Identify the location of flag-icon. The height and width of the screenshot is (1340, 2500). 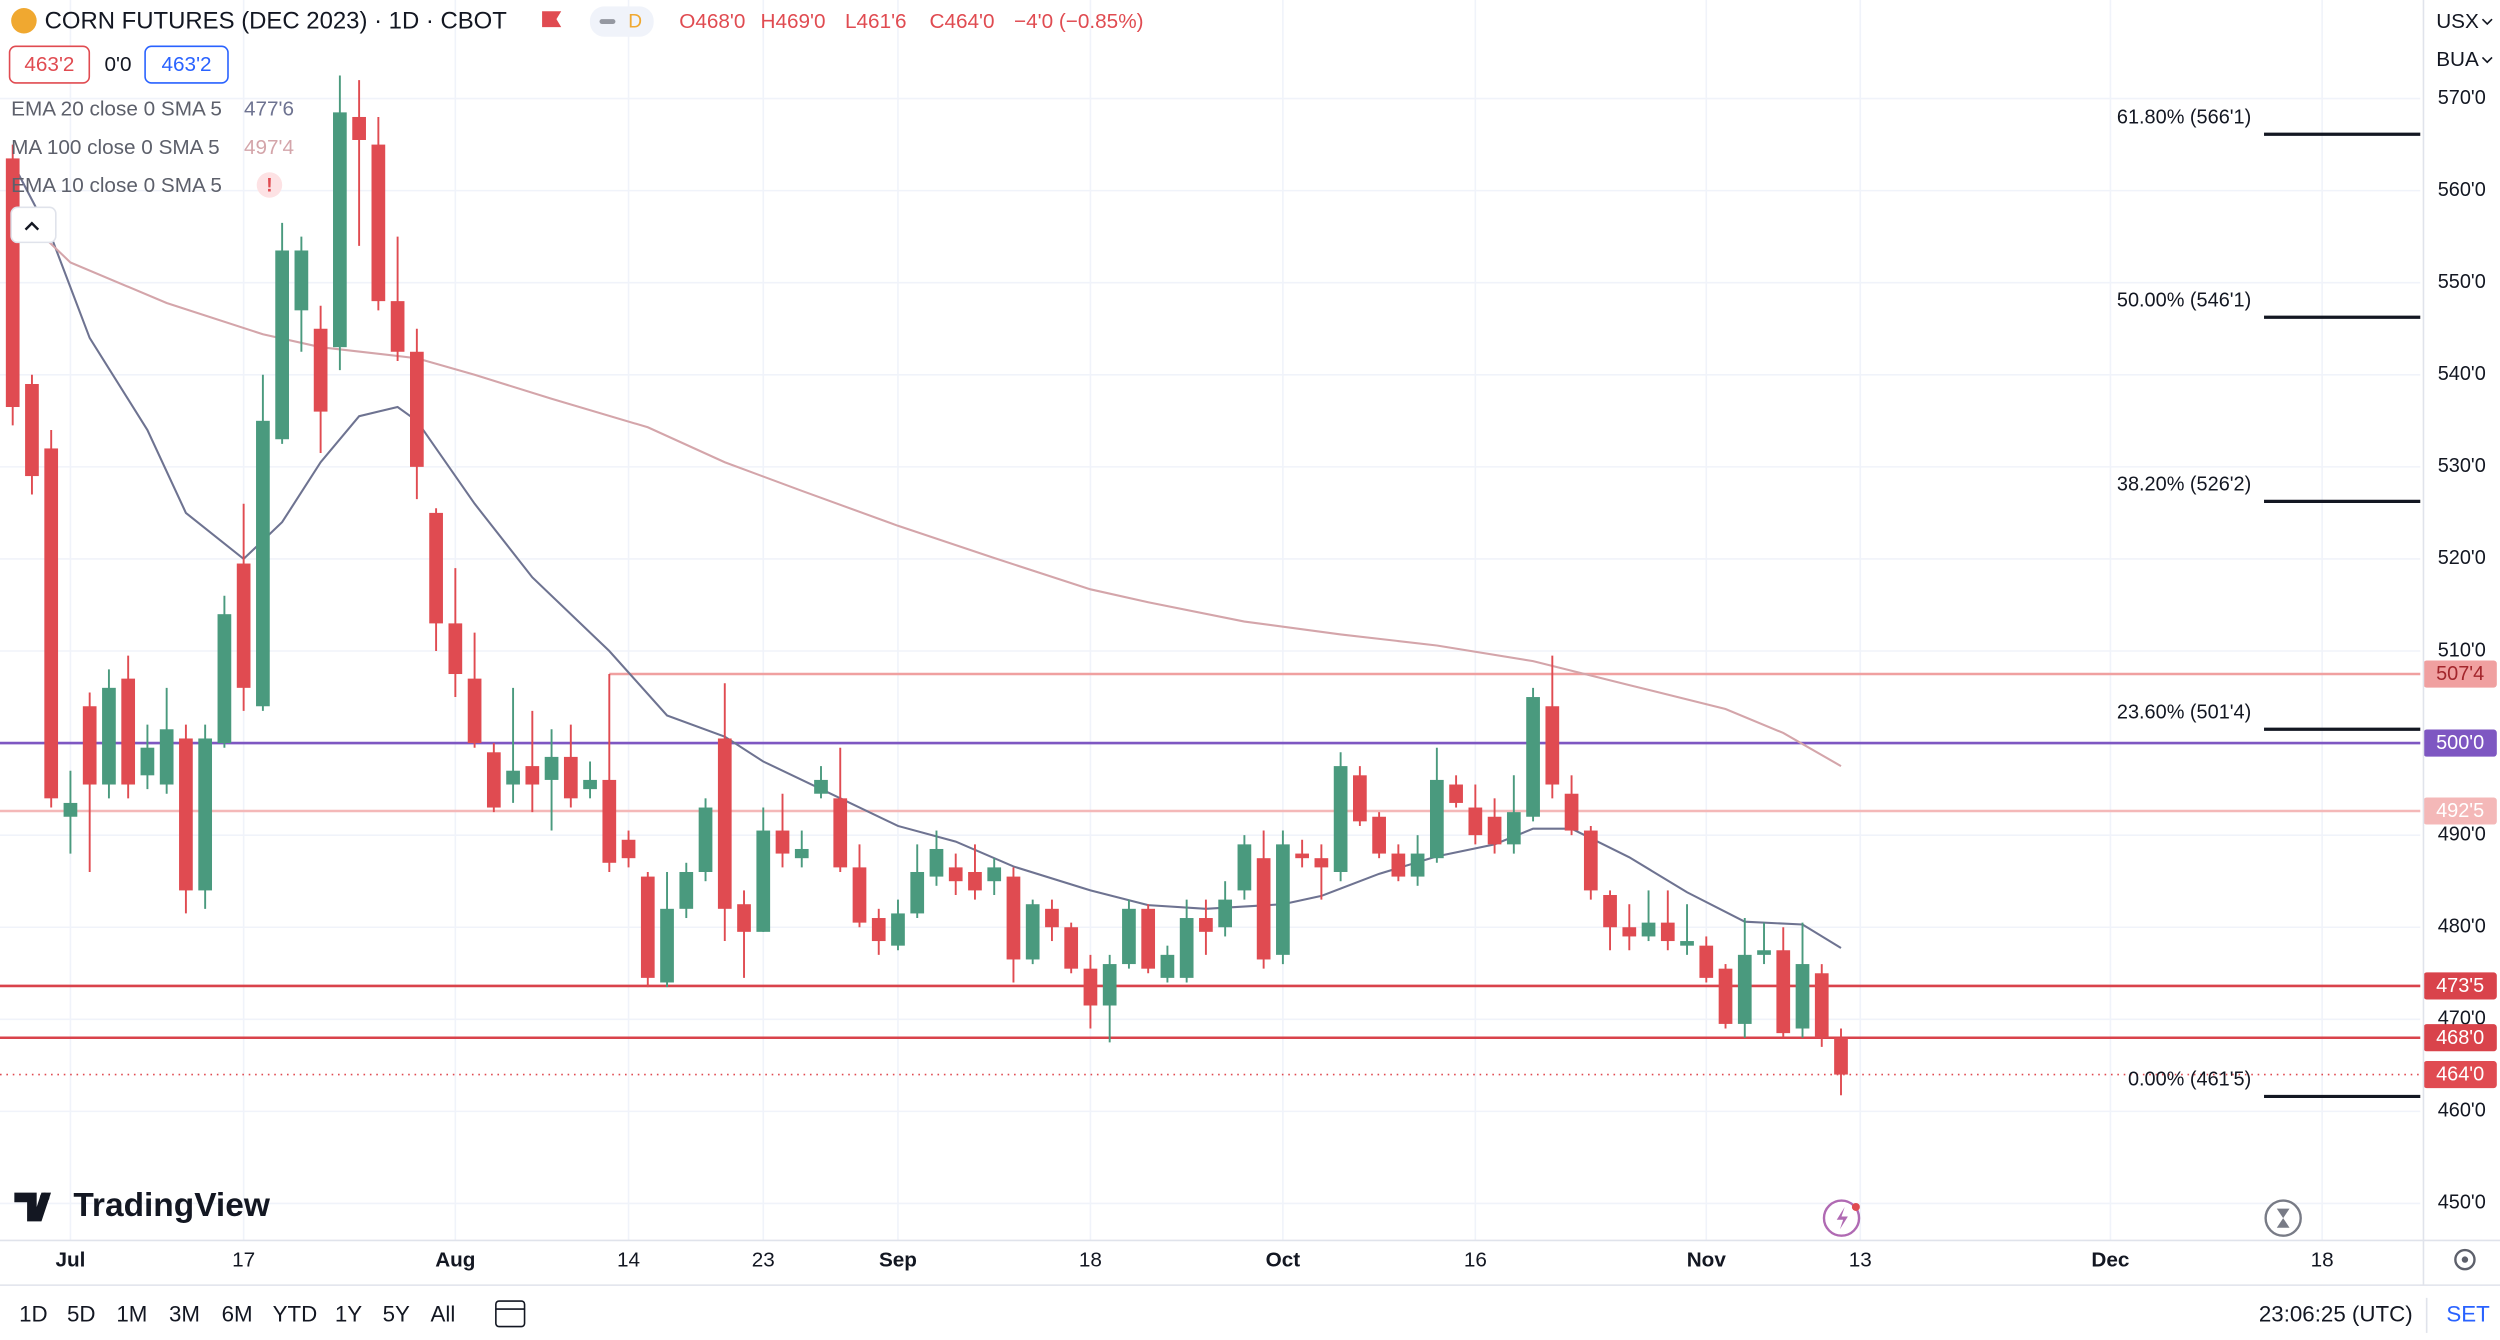
(552, 19).